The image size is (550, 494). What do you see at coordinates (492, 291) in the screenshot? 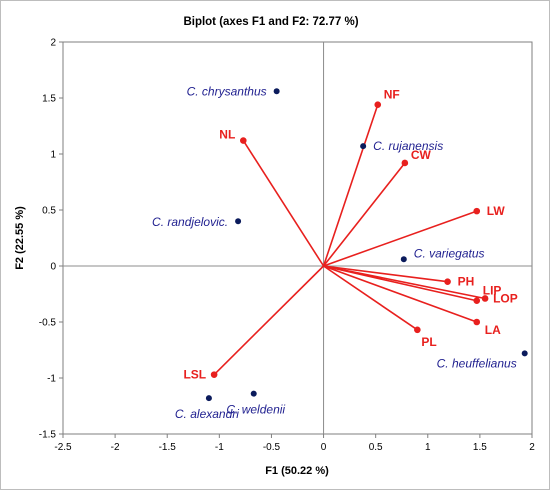
I see `variable-label: LIP` at bounding box center [492, 291].